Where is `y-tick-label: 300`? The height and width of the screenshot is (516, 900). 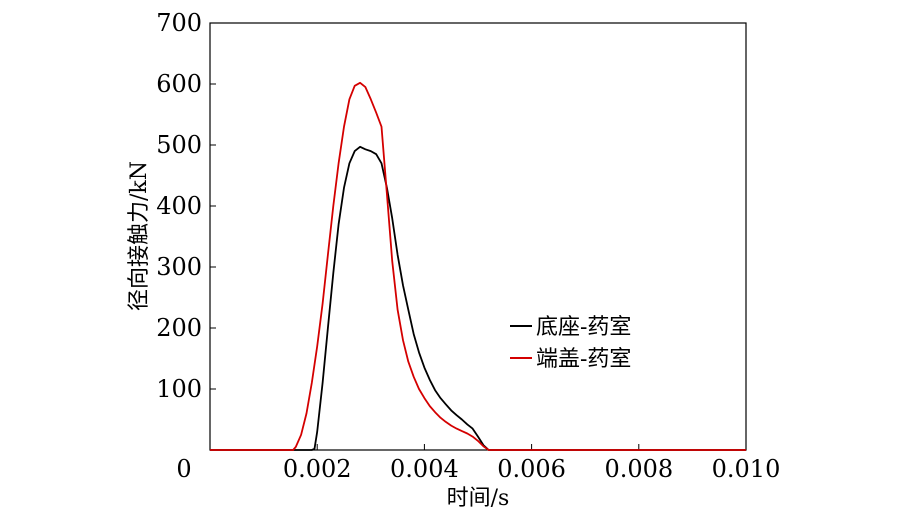 y-tick-label: 300 is located at coordinates (179, 267).